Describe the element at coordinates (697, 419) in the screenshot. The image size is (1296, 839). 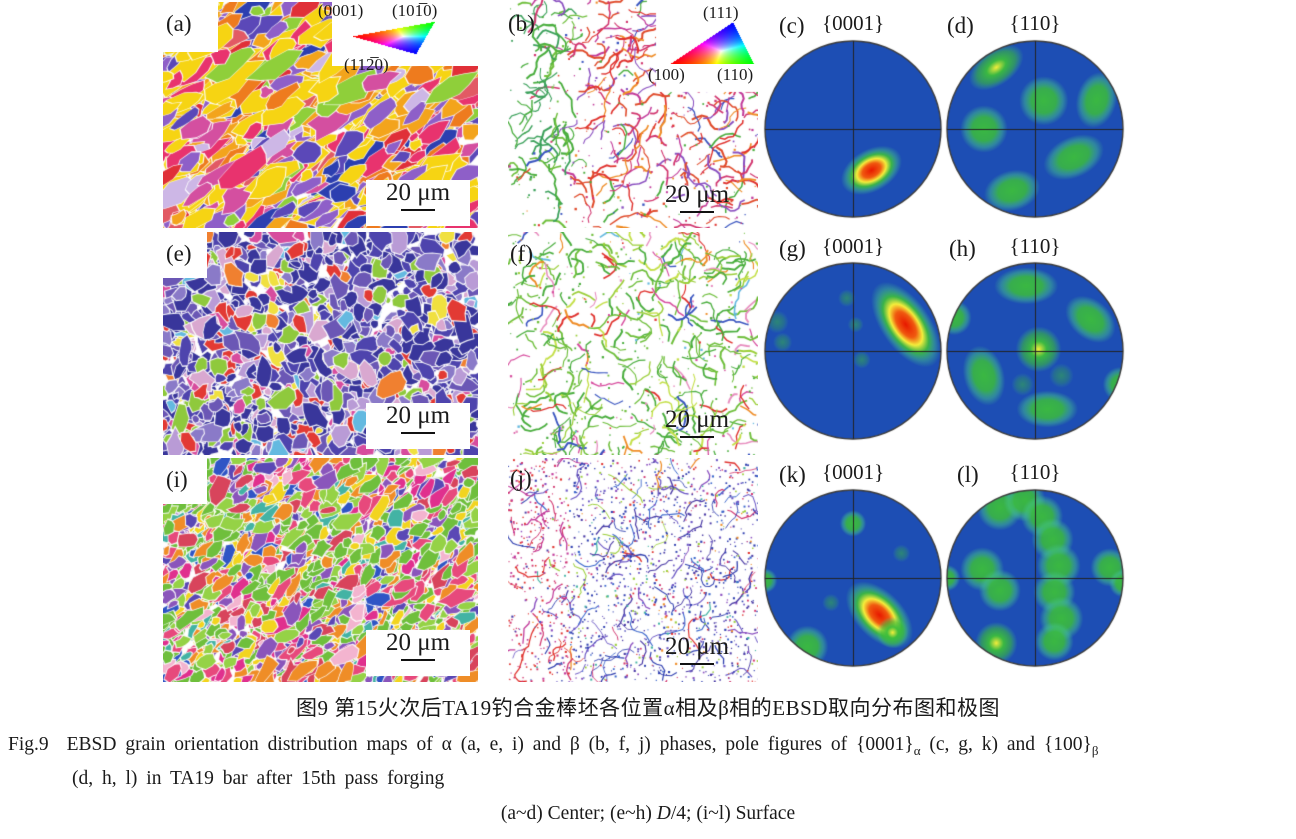
I see `scale-label-f: 20 μm` at that location.